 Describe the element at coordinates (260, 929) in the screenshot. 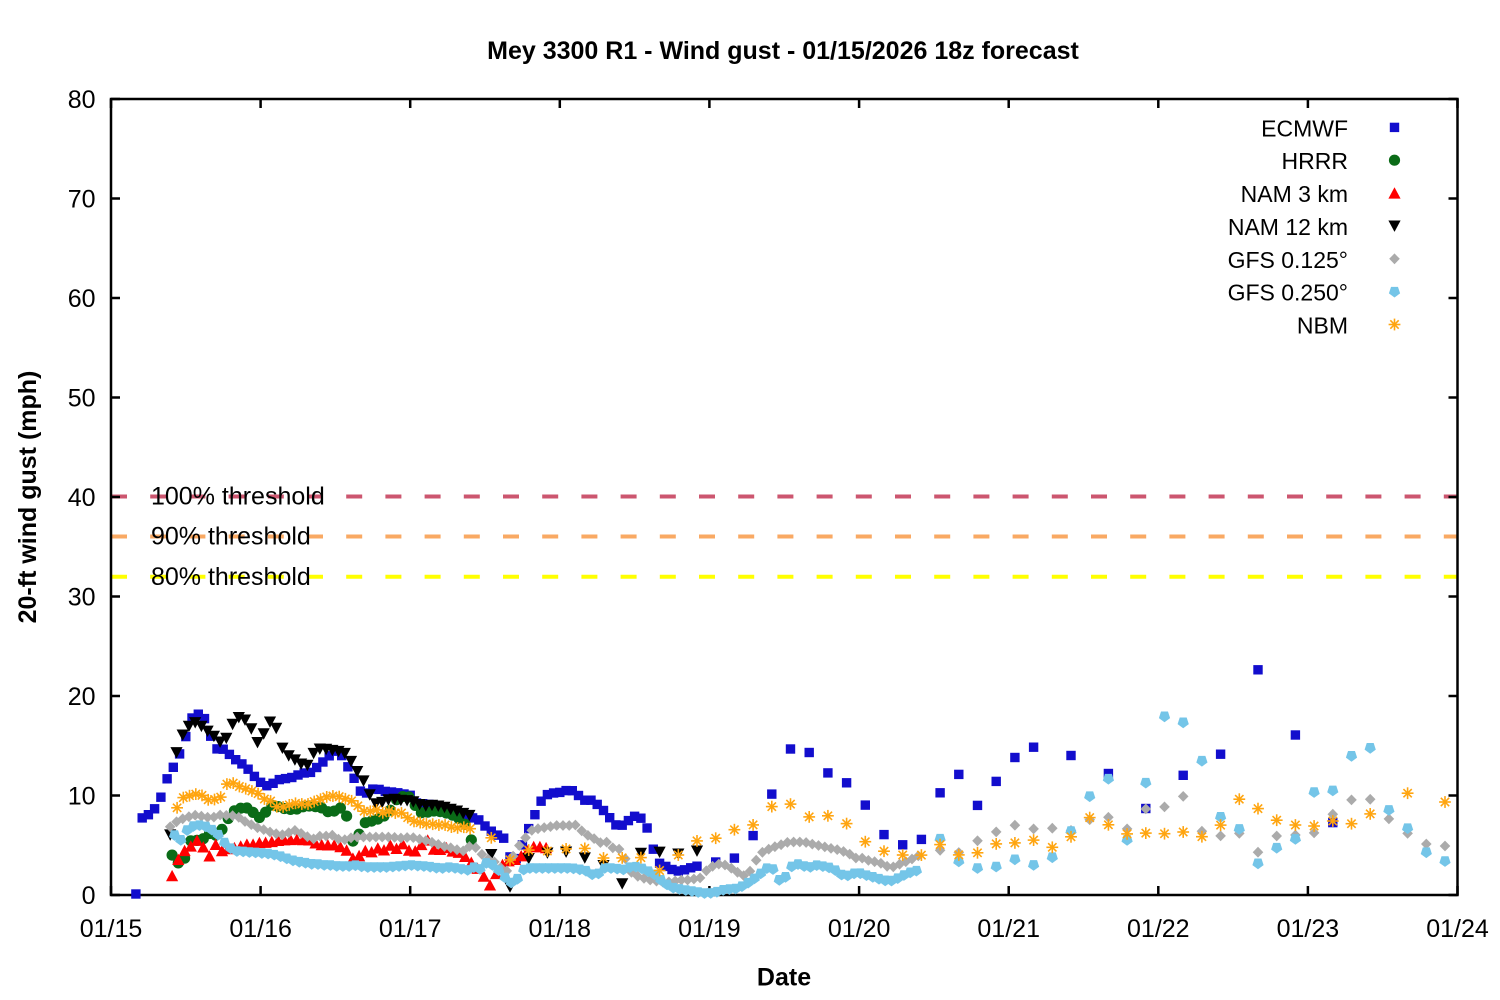

I see `svg-text: 01/16` at that location.